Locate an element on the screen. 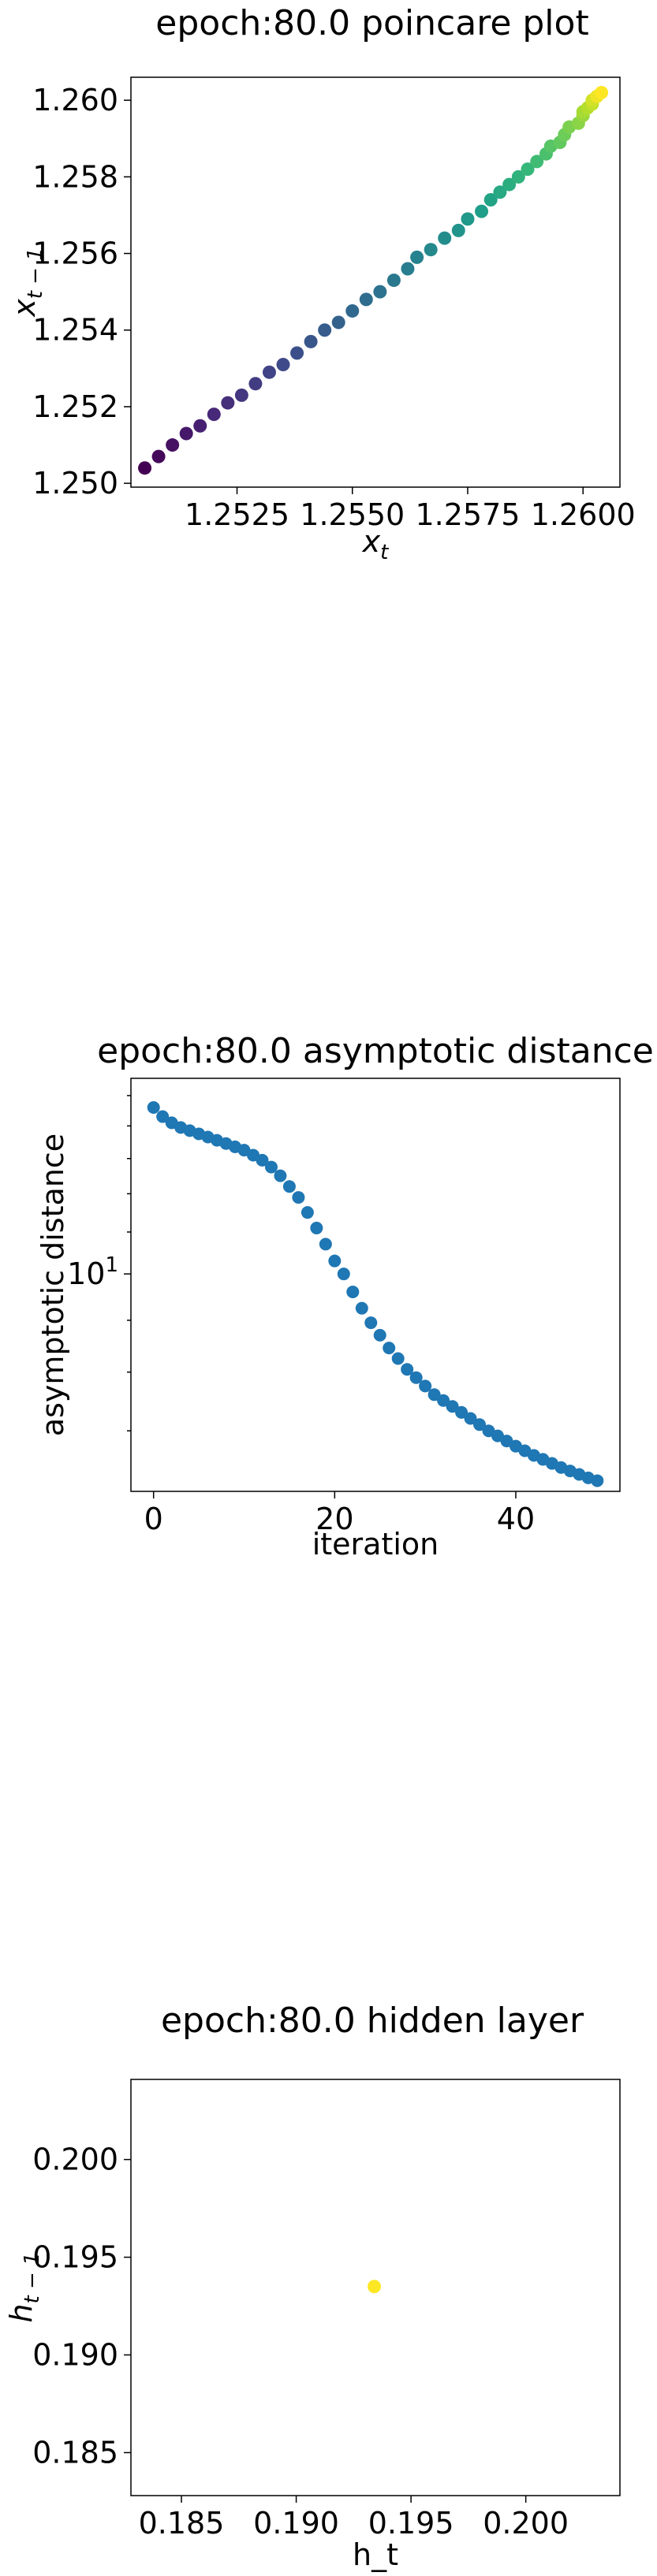 Image resolution: width=657 pixels, height=2576 pixels. x-tick-label: 0.200 is located at coordinates (526, 2523).